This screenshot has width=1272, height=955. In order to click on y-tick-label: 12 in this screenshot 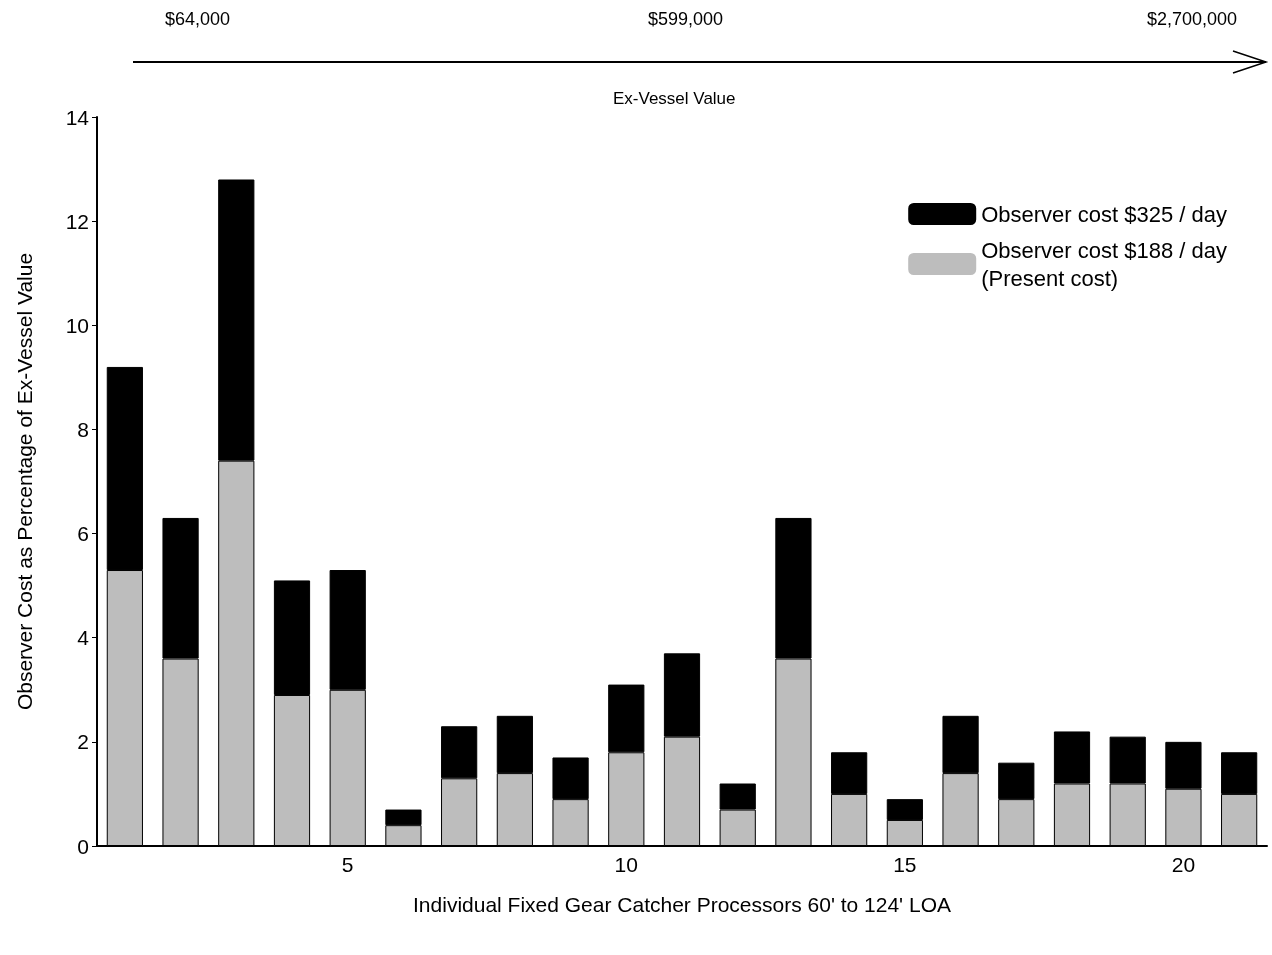, I will do `click(77, 221)`.